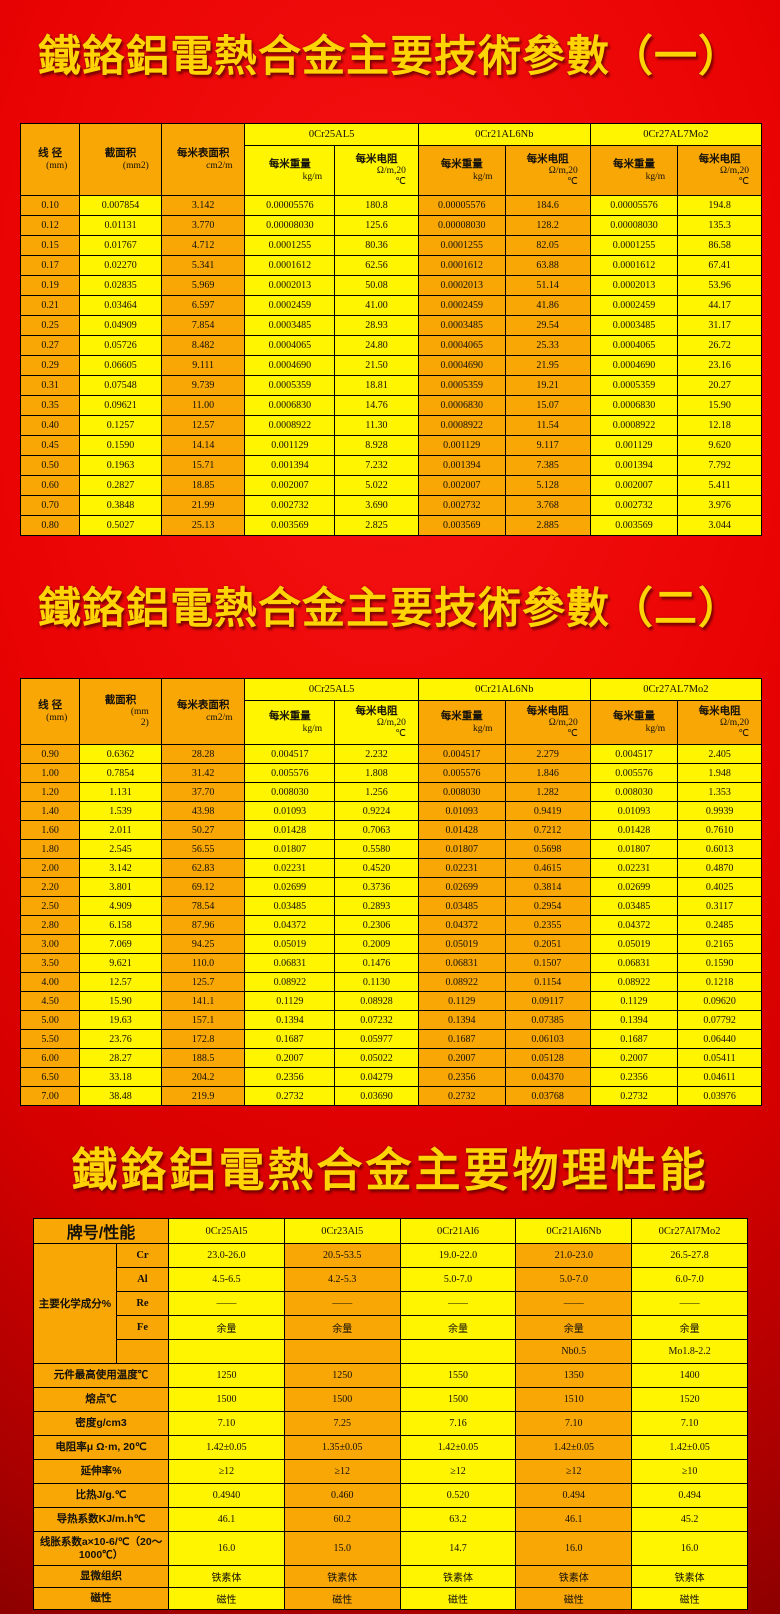  Describe the element at coordinates (376, 445) in the screenshot. I see `cell: 8.928` at that location.